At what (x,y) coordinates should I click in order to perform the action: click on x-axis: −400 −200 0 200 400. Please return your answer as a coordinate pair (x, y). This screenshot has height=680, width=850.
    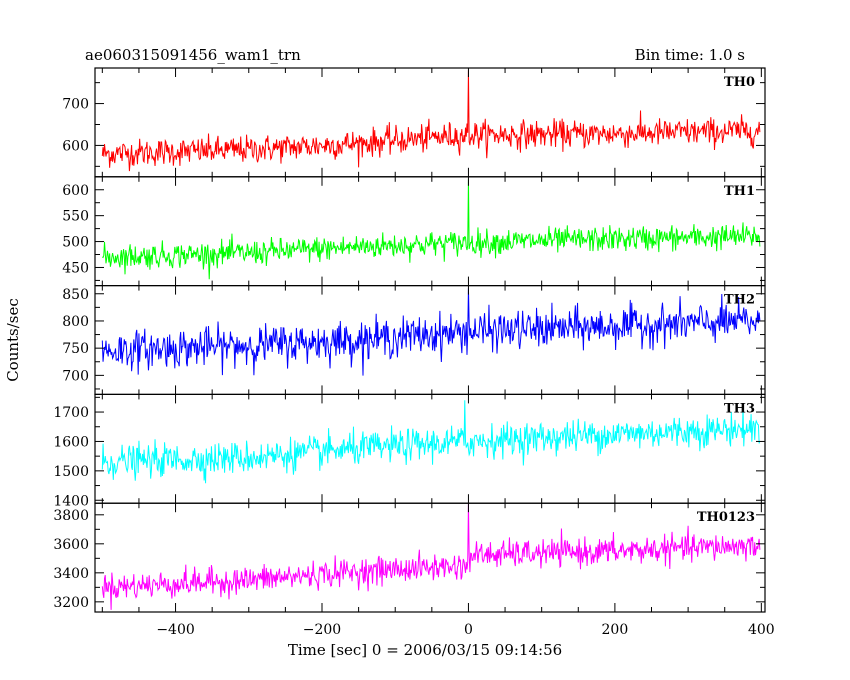
    Looking at the image, I should click on (465, 630).